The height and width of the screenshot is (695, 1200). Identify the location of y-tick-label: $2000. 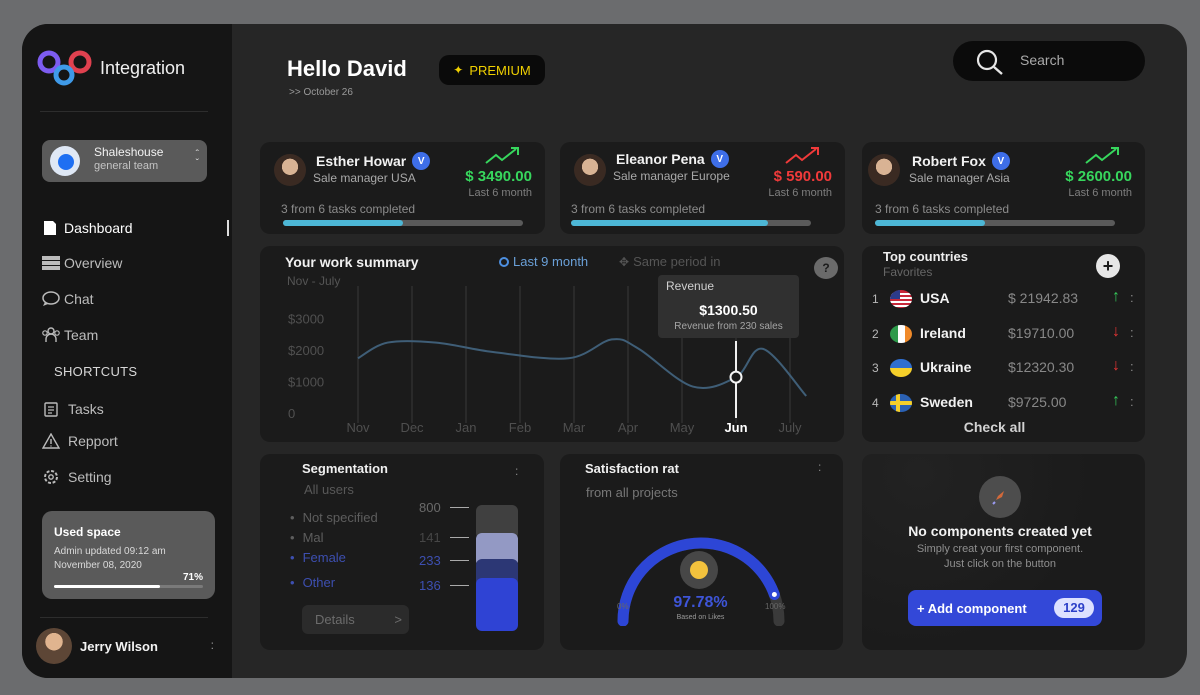
(306, 350).